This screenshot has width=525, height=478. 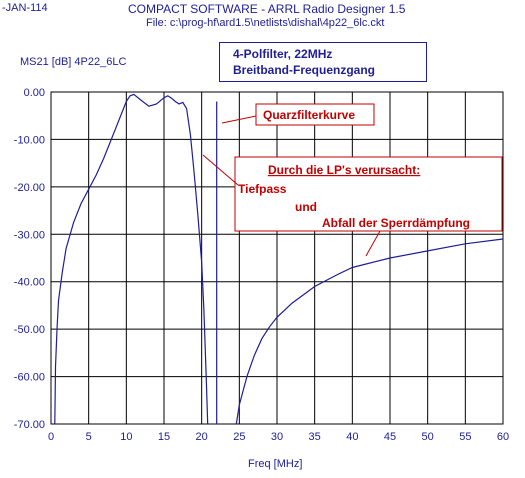 I want to click on x-tick-label: 30, so click(x=277, y=437).